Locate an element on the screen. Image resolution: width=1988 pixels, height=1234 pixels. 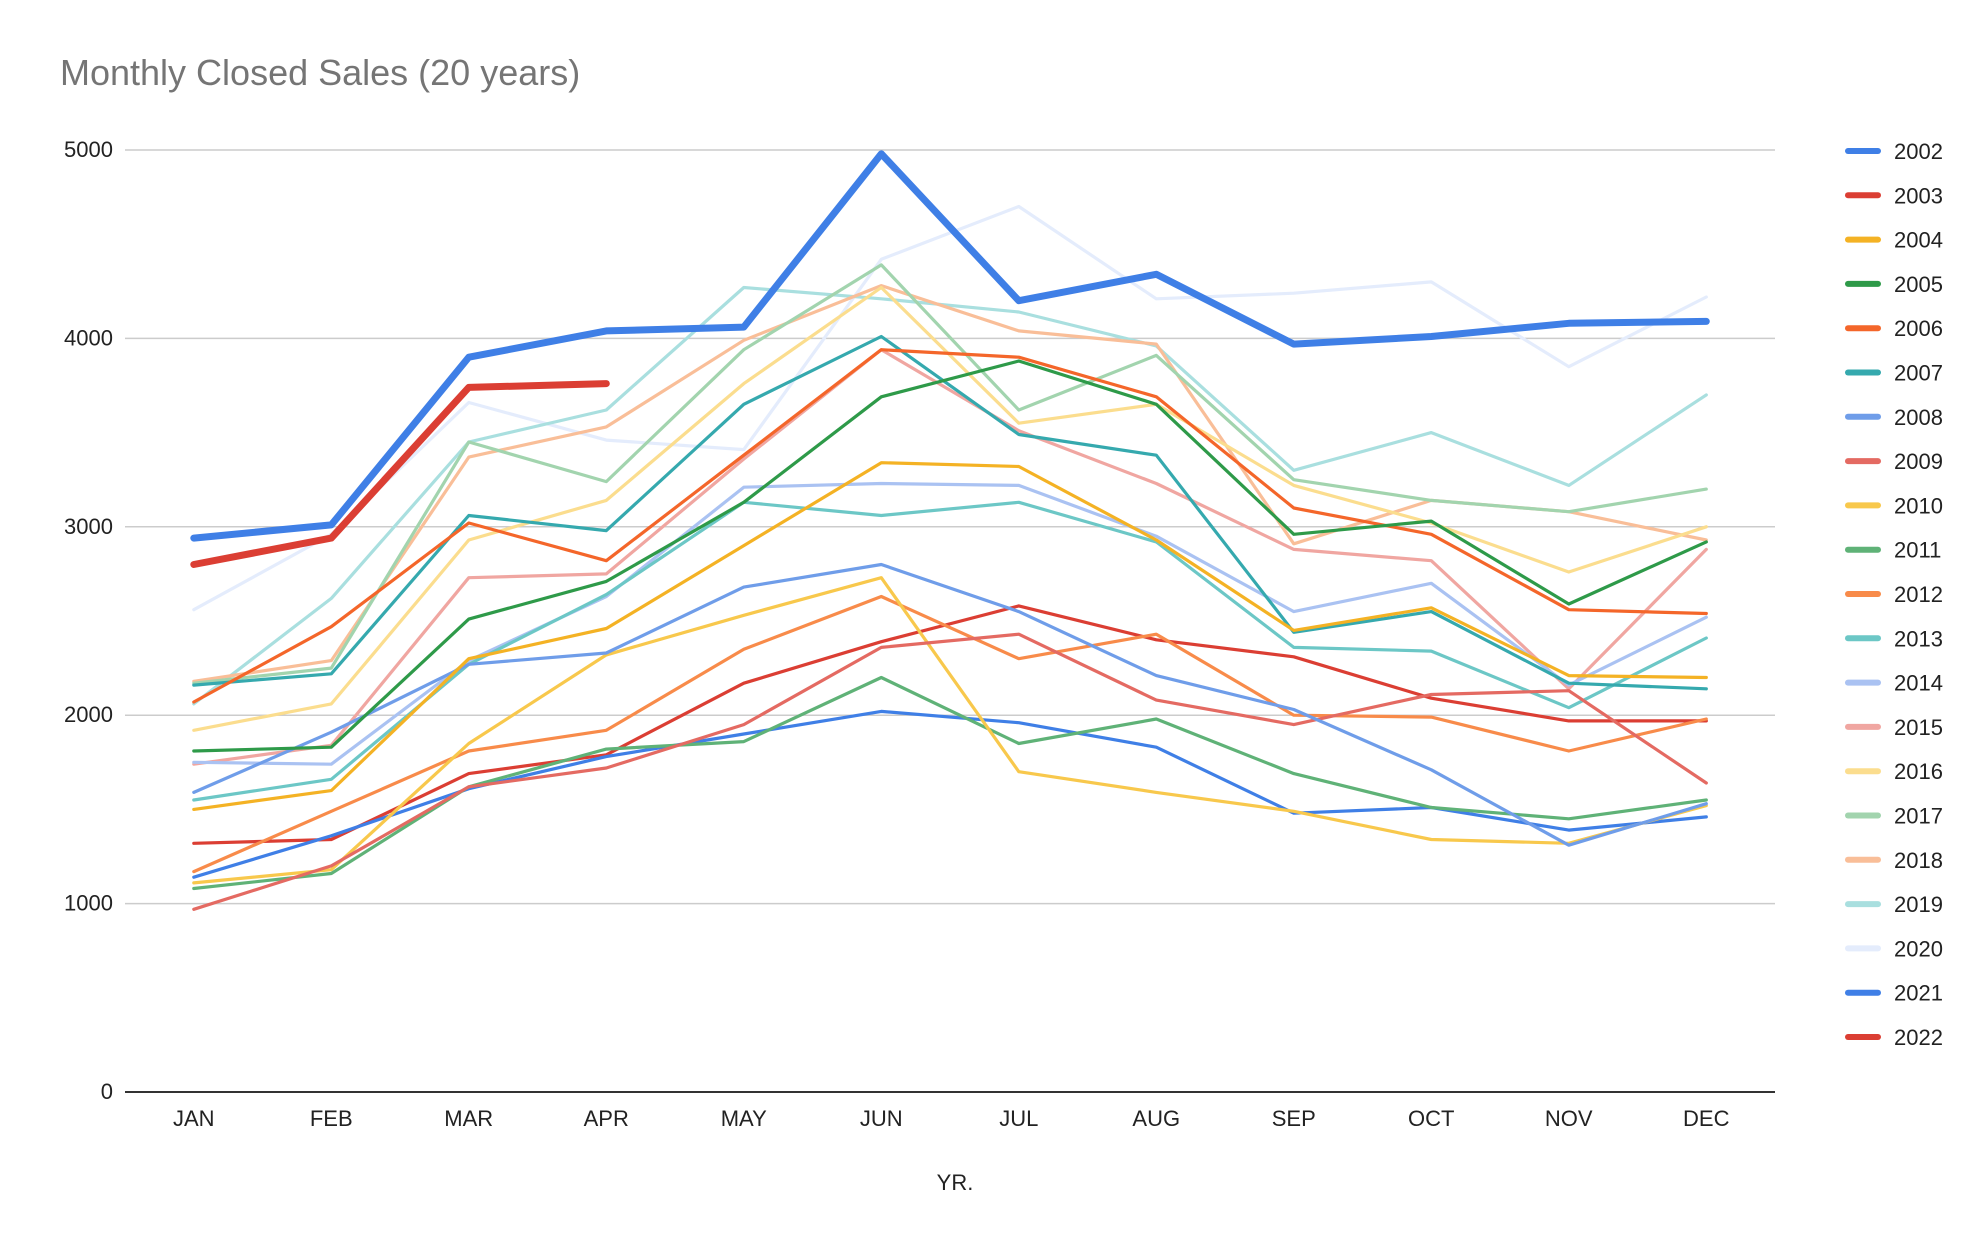
x-tick-label: JUN is located at coordinates (881, 1118).